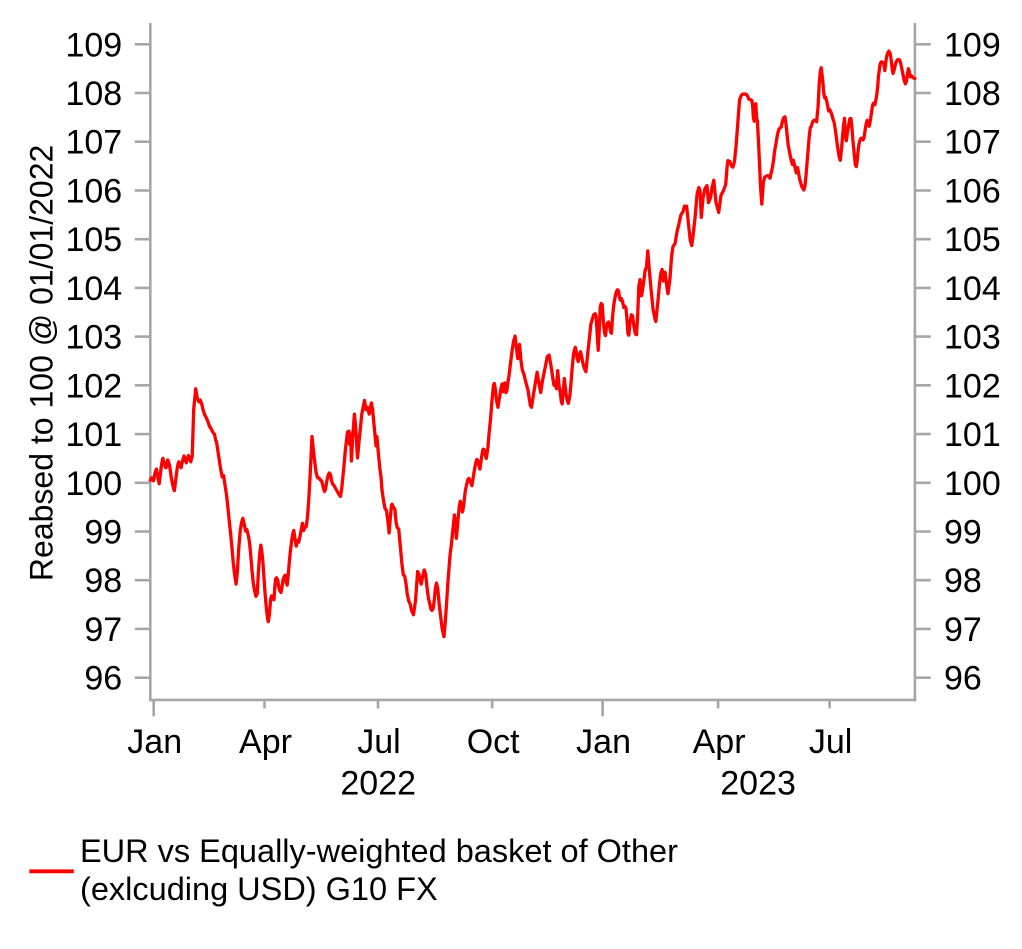 The height and width of the screenshot is (949, 1022). I want to click on svg-text: Reabsed to 100 @ 01/01/2022, so click(42, 363).